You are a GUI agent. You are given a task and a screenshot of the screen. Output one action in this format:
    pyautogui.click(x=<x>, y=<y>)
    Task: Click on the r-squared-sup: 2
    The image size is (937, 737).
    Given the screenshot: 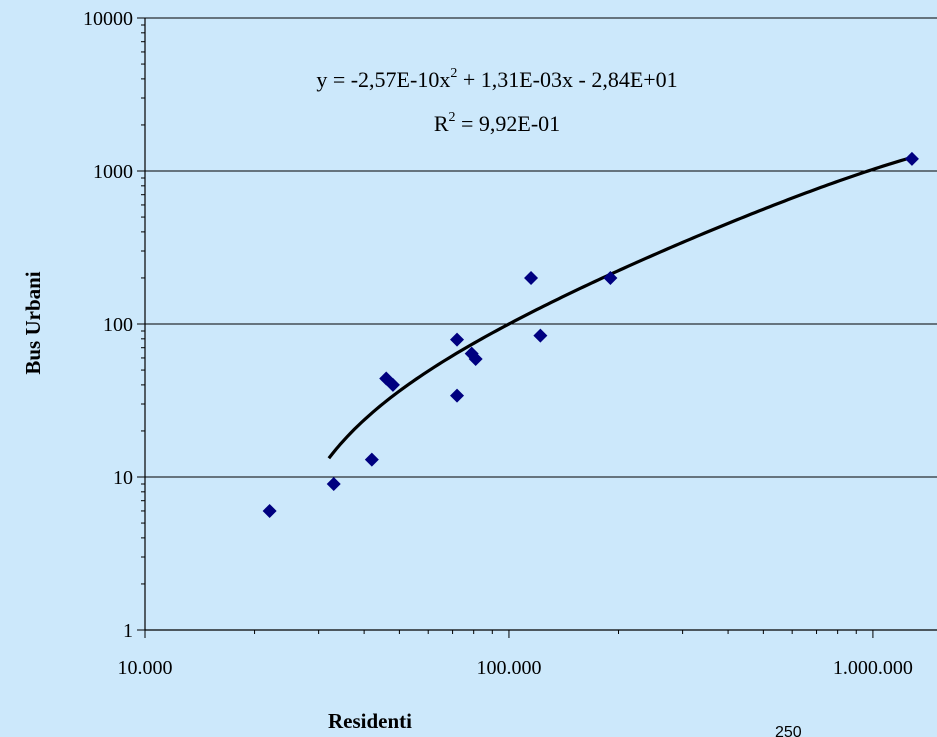 What is the action you would take?
    pyautogui.click(x=452, y=117)
    